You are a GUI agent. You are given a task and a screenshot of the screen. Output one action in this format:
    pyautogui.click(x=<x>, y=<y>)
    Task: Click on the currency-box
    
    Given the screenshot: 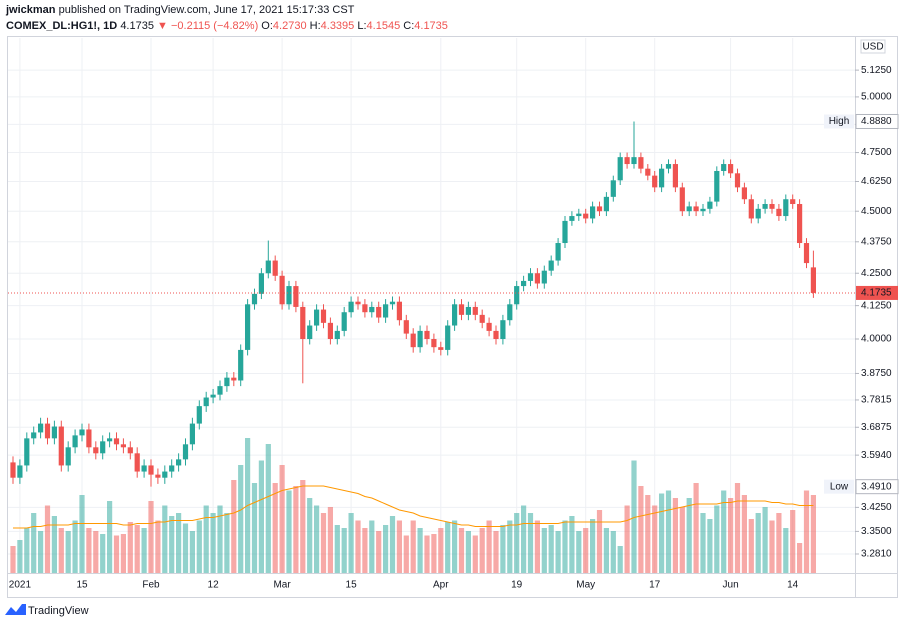 What is the action you would take?
    pyautogui.click(x=873, y=46)
    